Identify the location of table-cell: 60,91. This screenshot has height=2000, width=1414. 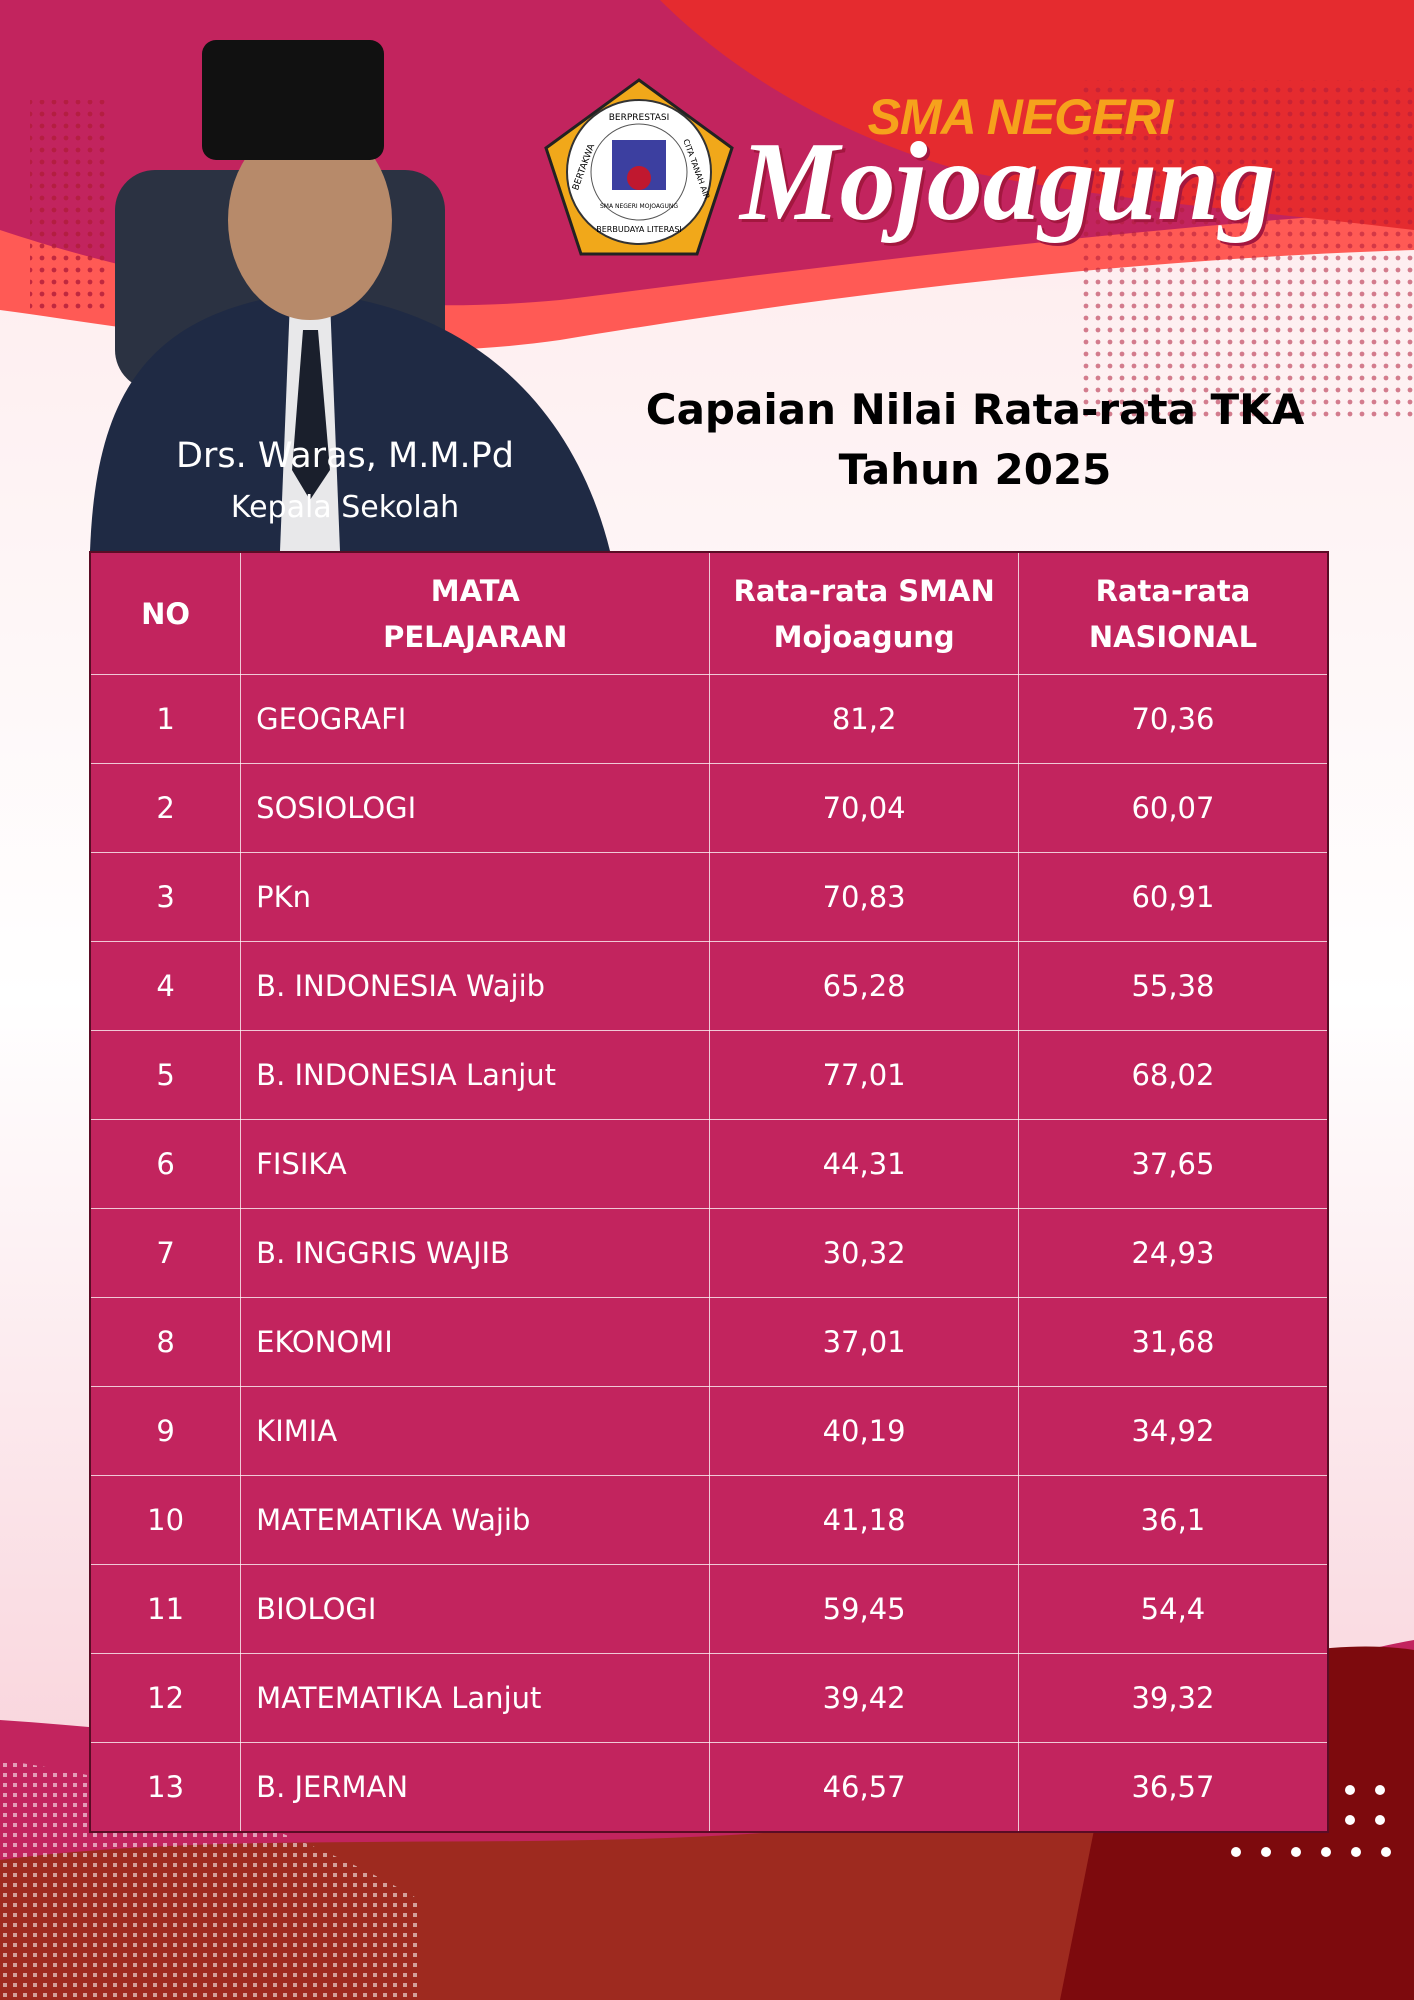
(1173, 897).